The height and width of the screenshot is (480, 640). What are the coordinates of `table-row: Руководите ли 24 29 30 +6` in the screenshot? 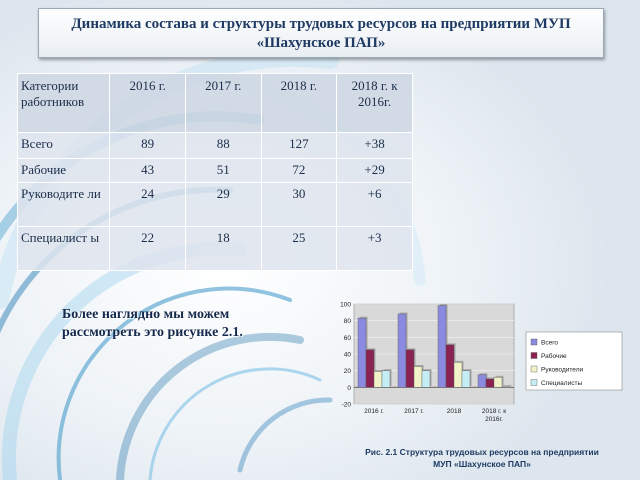 It's located at (214, 204).